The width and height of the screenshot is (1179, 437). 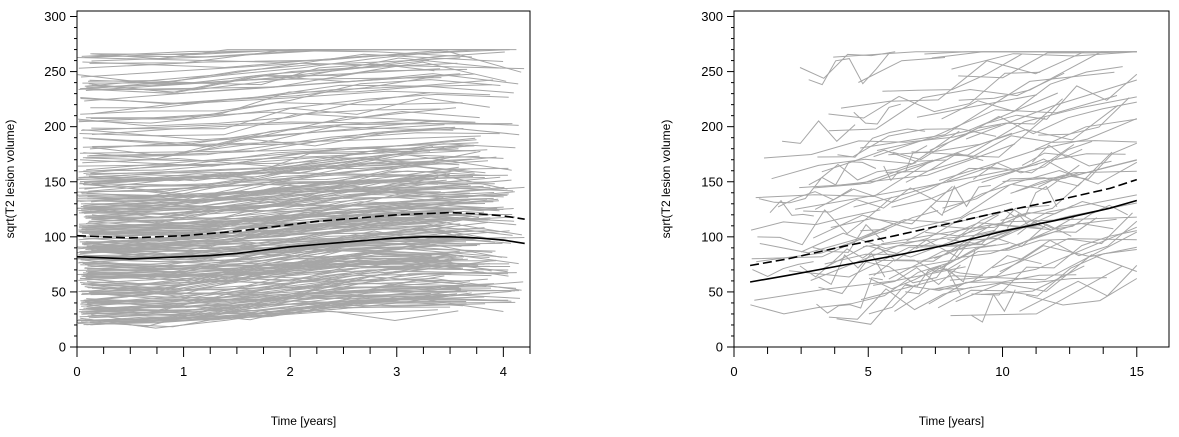 I want to click on y-tick-label: 300, so click(x=55, y=16).